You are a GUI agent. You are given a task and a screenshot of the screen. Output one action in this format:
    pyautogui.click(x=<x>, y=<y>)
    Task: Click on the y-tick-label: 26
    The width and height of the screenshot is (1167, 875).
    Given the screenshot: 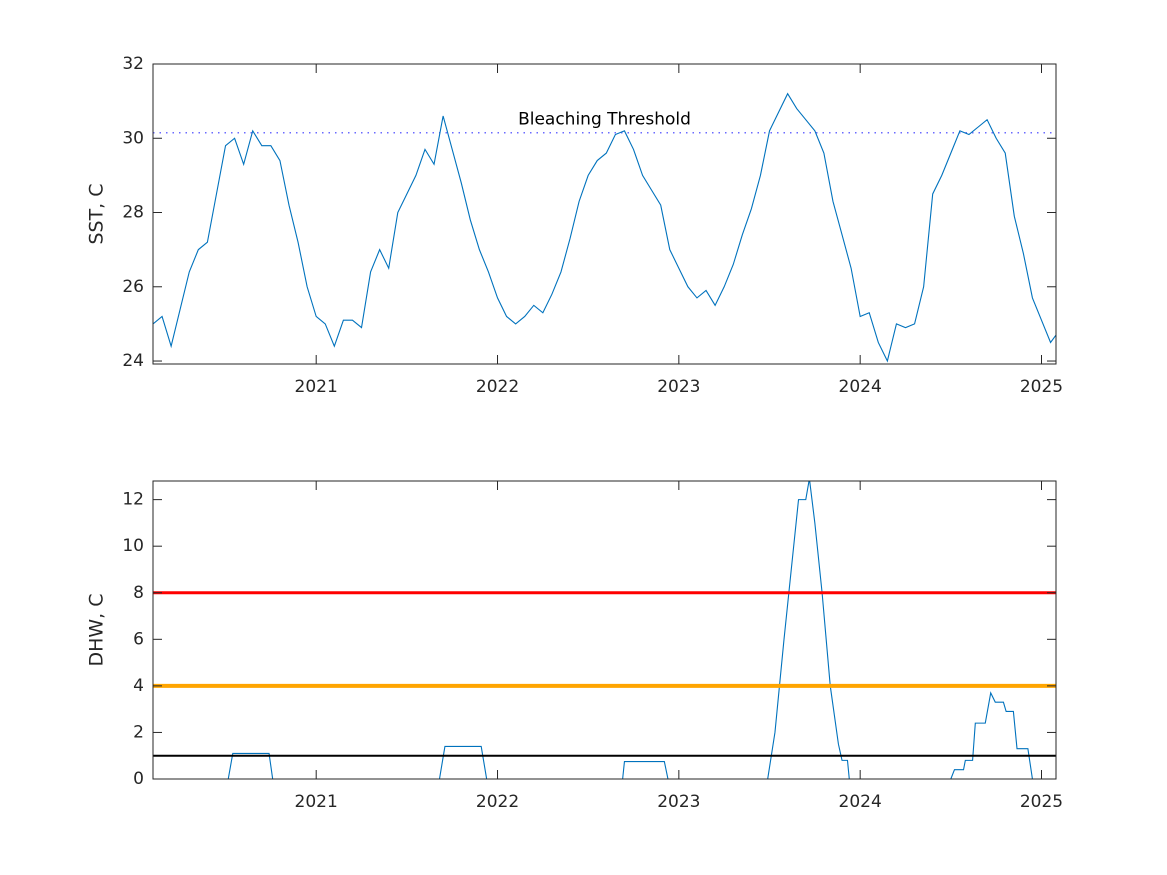 What is the action you would take?
    pyautogui.click(x=133, y=287)
    